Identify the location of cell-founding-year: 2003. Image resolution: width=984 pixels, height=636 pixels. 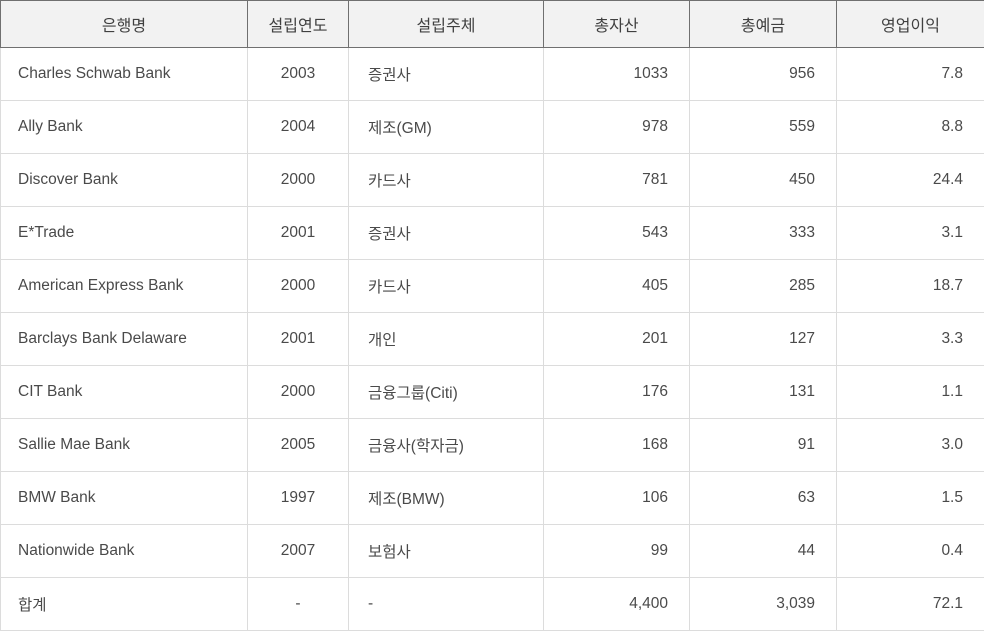
(298, 74).